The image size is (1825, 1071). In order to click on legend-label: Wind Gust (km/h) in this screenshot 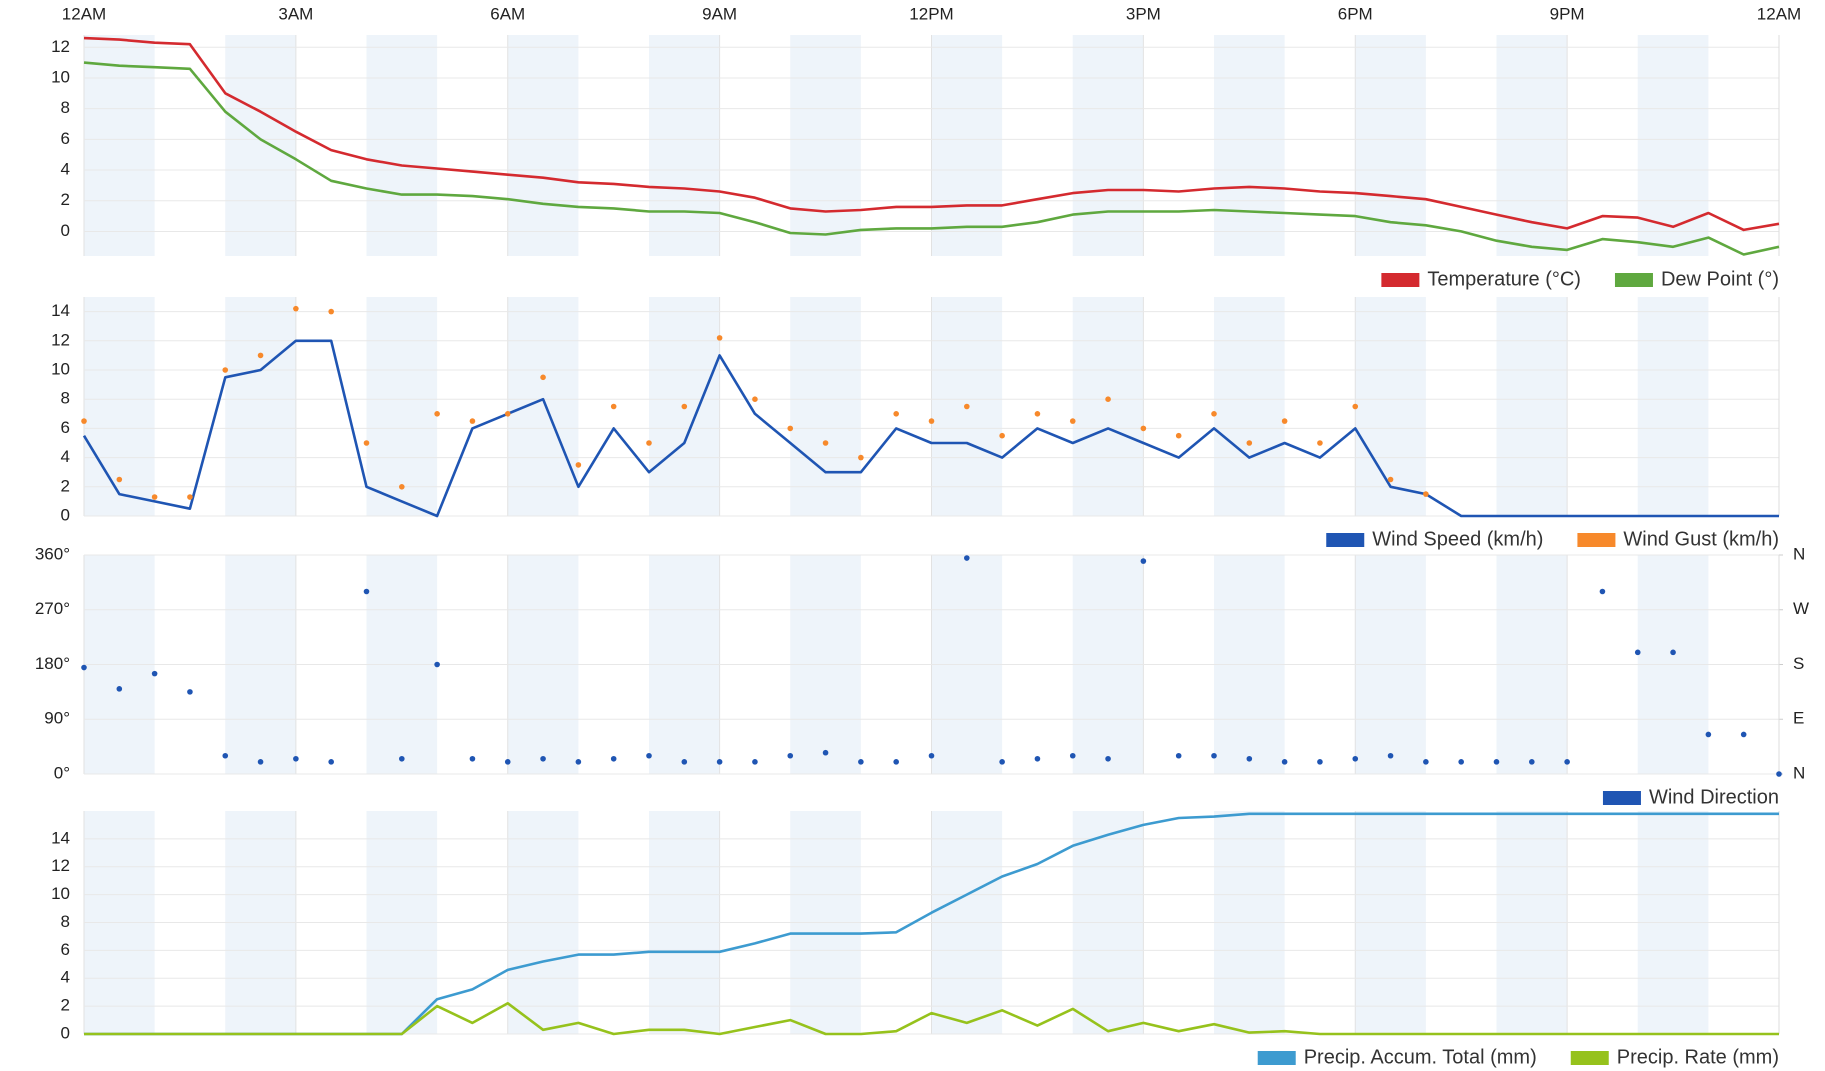, I will do `click(1701, 539)`.